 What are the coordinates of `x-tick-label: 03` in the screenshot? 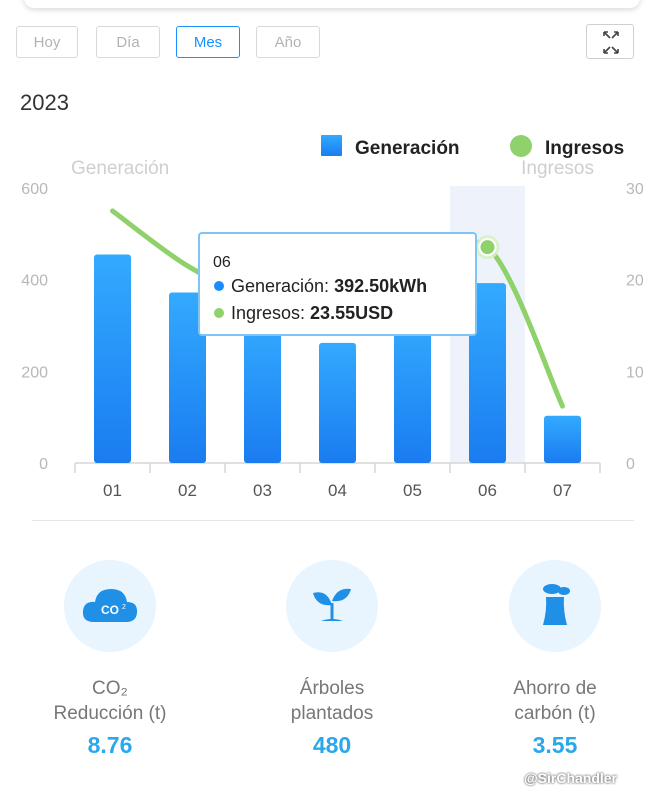 It's located at (262, 490).